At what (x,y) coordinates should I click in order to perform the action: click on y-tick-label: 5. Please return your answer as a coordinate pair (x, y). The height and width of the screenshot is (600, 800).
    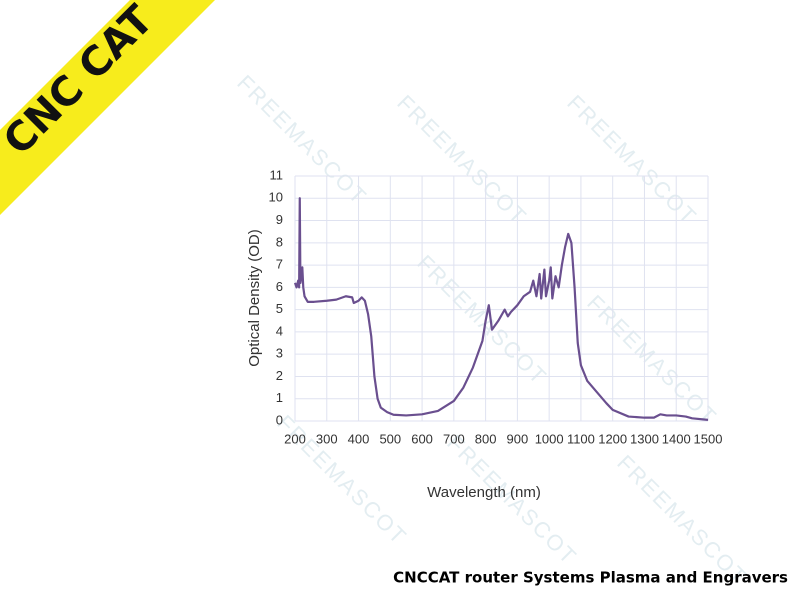
    Looking at the image, I should click on (279, 308).